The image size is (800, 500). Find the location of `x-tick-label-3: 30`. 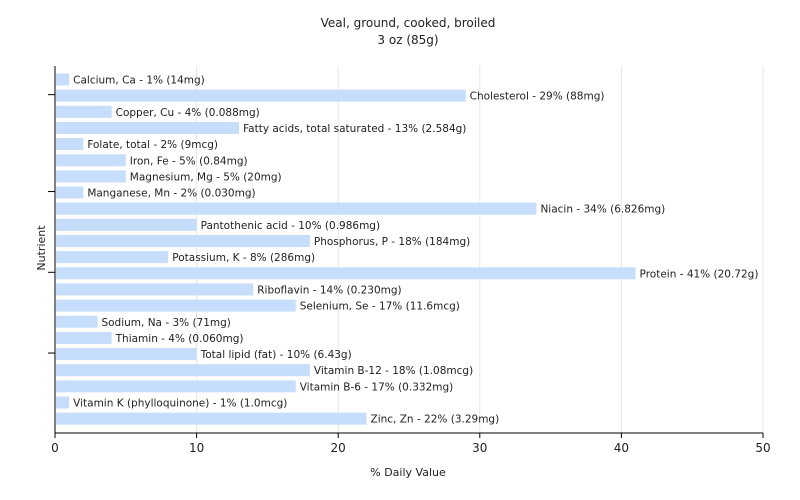

x-tick-label-3: 30 is located at coordinates (479, 448).